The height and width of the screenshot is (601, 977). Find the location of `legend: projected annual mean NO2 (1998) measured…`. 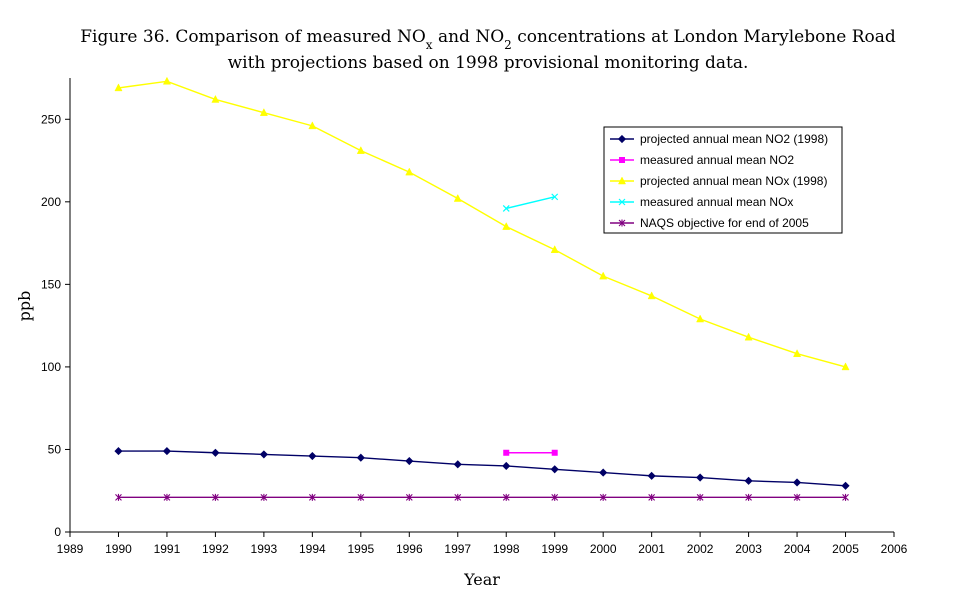

legend: projected annual mean NO2 (1998) measured… is located at coordinates (723, 180).